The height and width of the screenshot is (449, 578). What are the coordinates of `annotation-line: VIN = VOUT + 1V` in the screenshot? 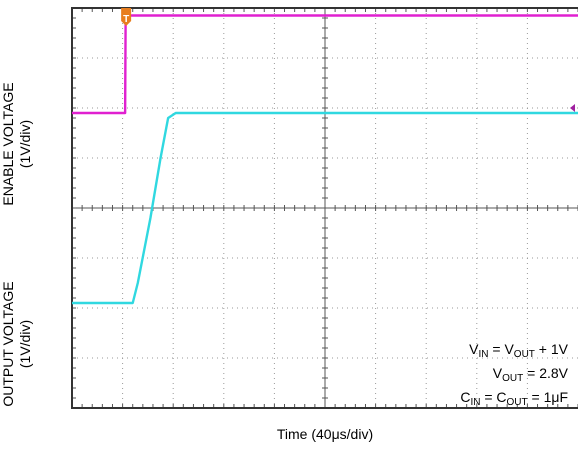 It's located at (518, 350).